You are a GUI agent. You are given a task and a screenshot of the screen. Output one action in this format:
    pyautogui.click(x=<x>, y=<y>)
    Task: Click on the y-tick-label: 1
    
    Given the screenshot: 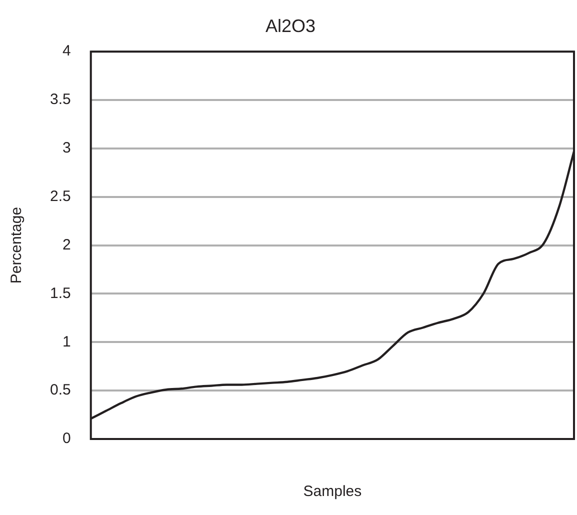 What is the action you would take?
    pyautogui.click(x=66, y=341)
    